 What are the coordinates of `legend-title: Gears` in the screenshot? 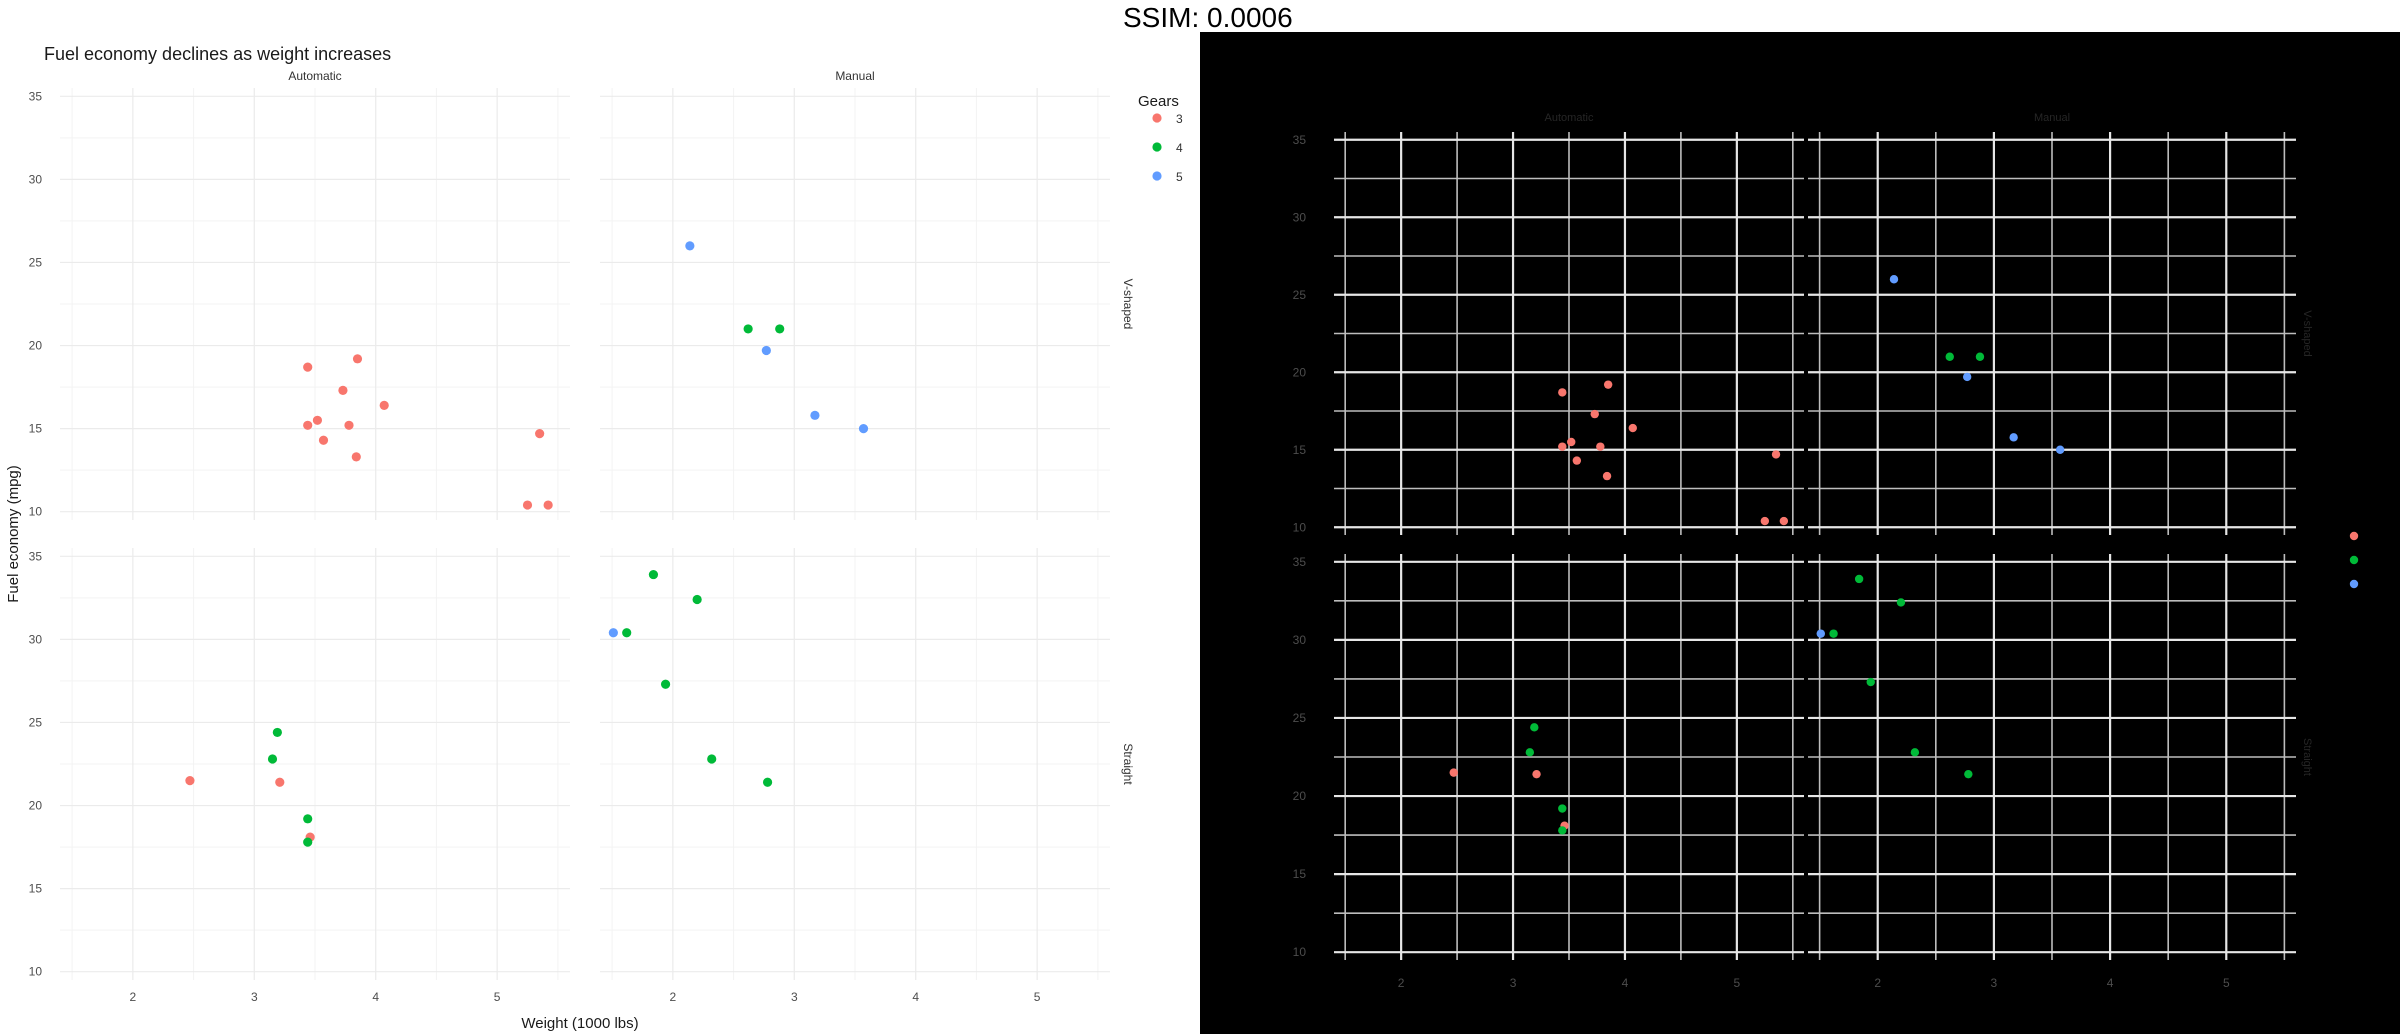 It's located at (1158, 101).